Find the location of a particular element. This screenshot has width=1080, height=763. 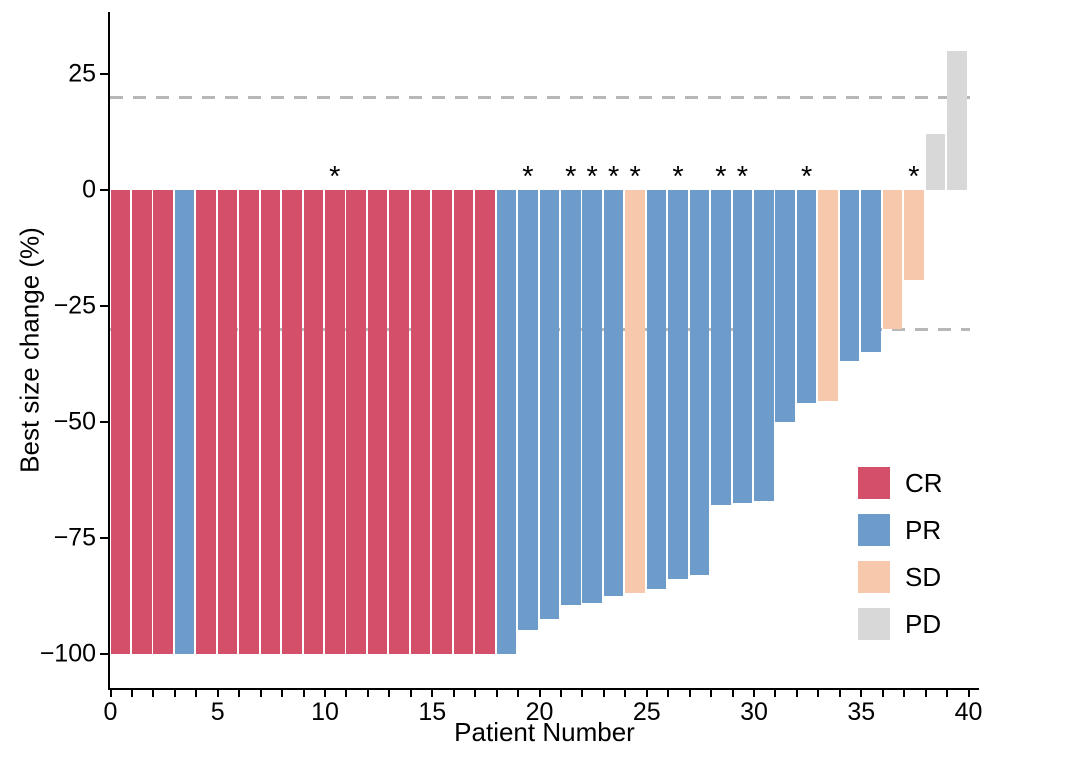

legend-entry-pd: PD is located at coordinates (900, 624).